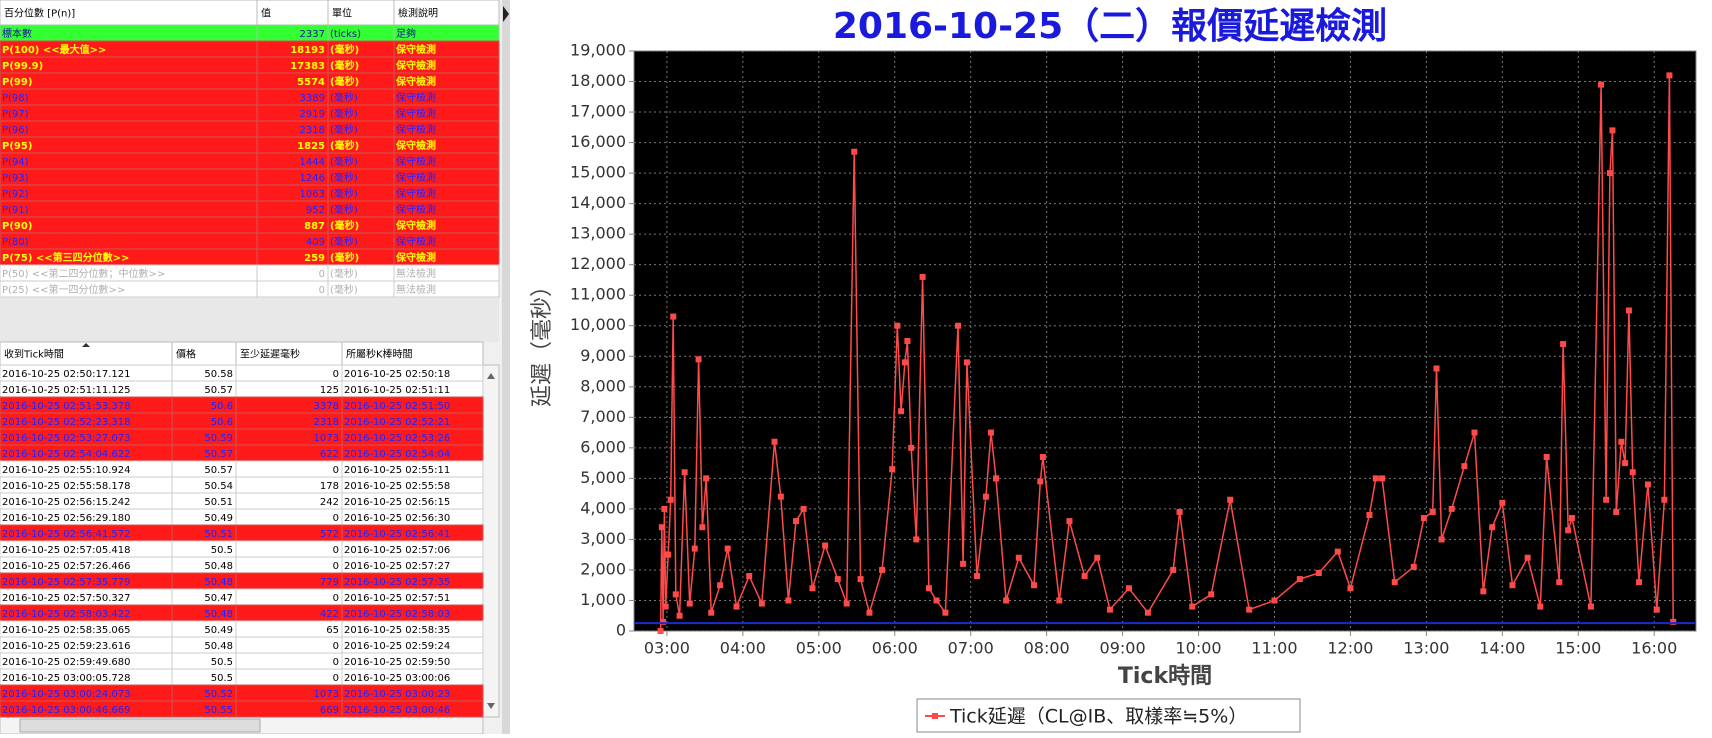 The width and height of the screenshot is (1712, 738). Describe the element at coordinates (418, 13) in the screenshot. I see `column-header-text: 檢測說明` at that location.